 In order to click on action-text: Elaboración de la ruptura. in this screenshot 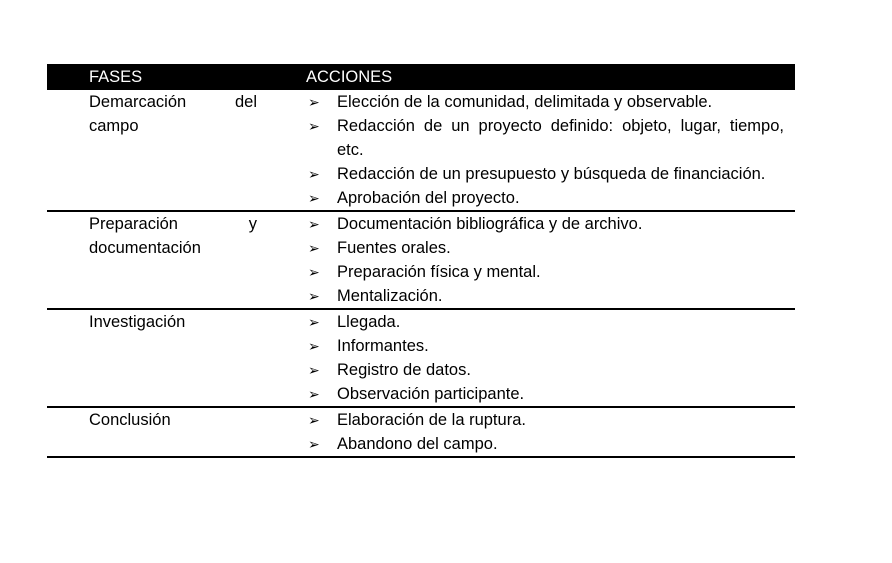, I will do `click(431, 420)`.